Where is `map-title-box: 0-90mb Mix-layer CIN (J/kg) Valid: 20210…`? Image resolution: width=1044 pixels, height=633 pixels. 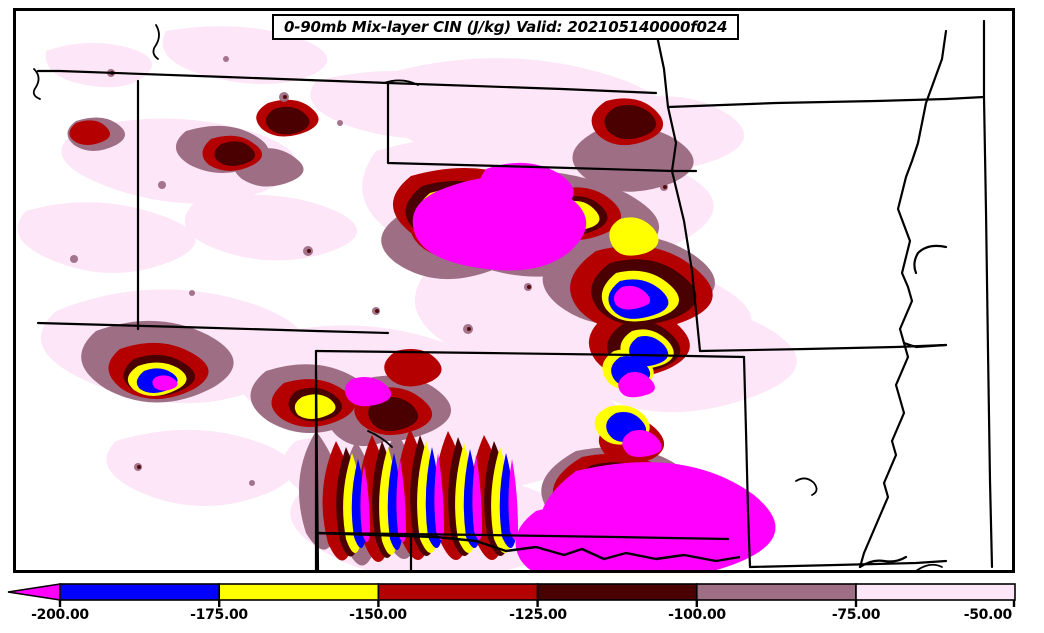
map-title-box: 0-90mb Mix-layer CIN (J/kg) Valid: 20210… is located at coordinates (506, 27).